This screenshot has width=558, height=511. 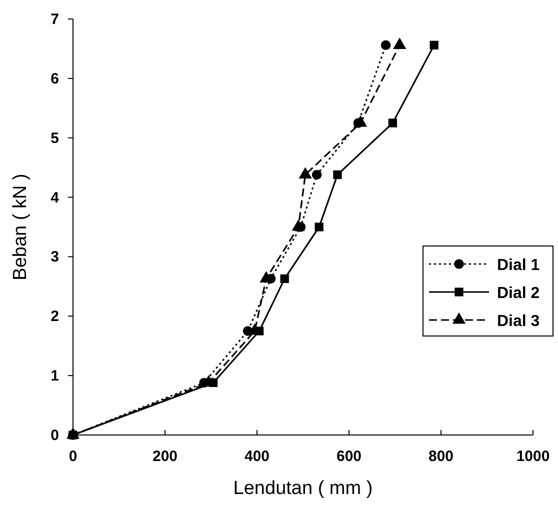 What do you see at coordinates (54, 79) in the screenshot?
I see `y-tick-label: 6` at bounding box center [54, 79].